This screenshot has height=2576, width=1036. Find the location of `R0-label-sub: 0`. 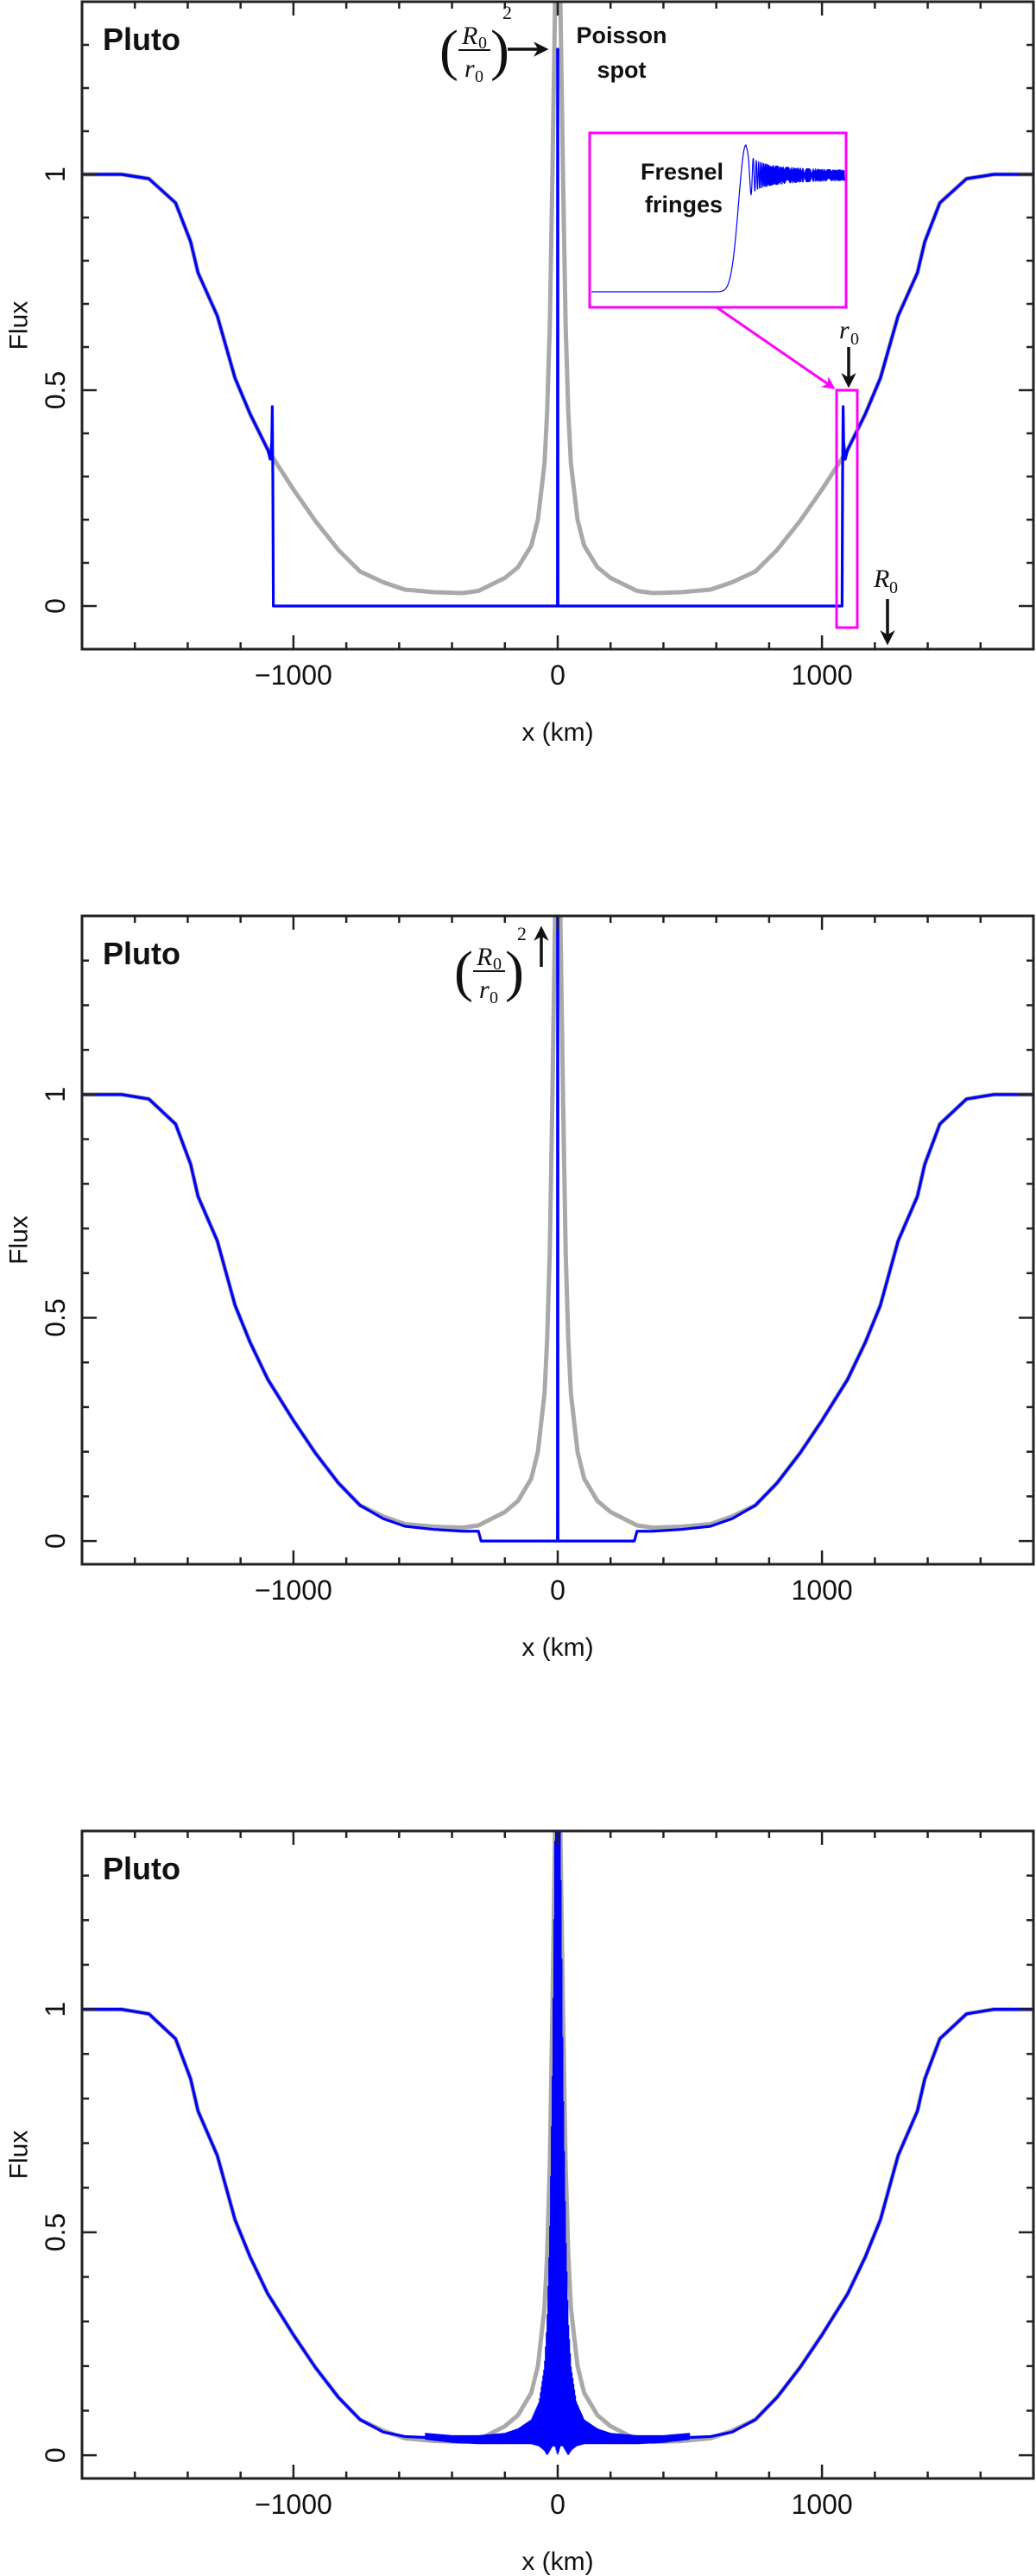

R0-label-sub: 0 is located at coordinates (893, 587).